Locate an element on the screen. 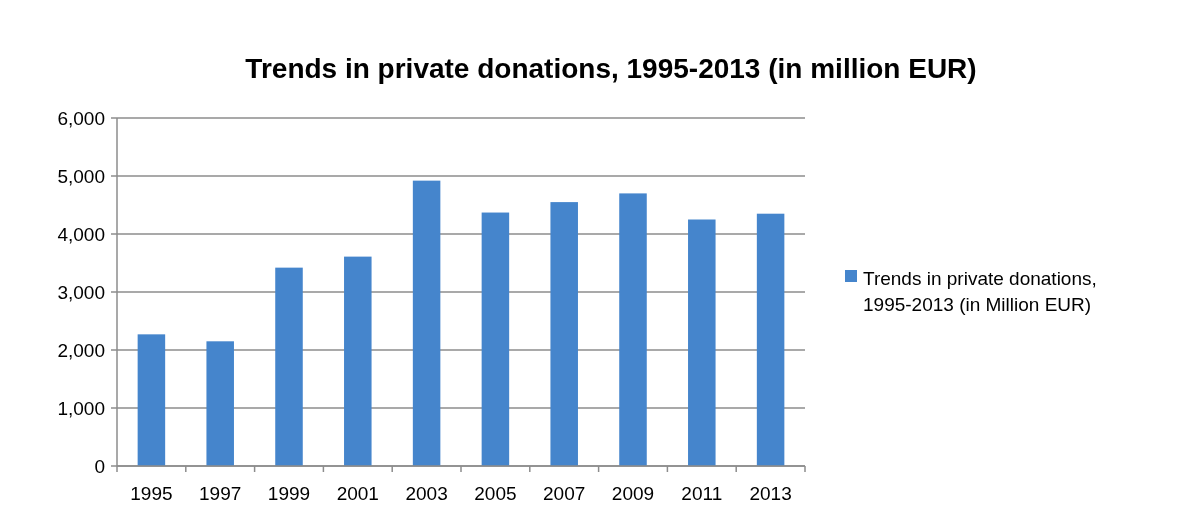 This screenshot has width=1196, height=527. x-tick-label: 2003 is located at coordinates (426, 493).